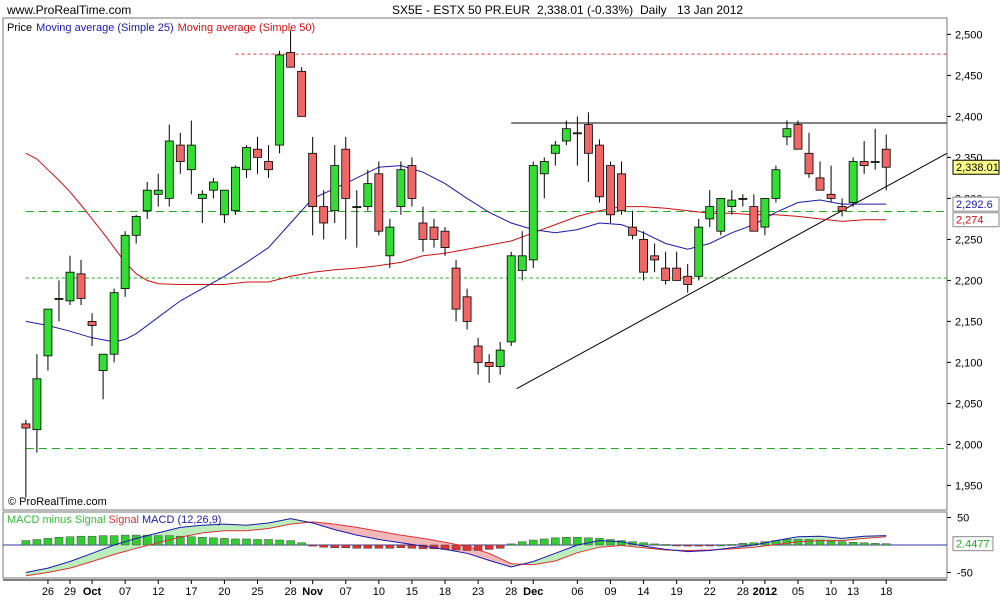  Describe the element at coordinates (643, 592) in the screenshot. I see `x-tick-label: 14` at that location.